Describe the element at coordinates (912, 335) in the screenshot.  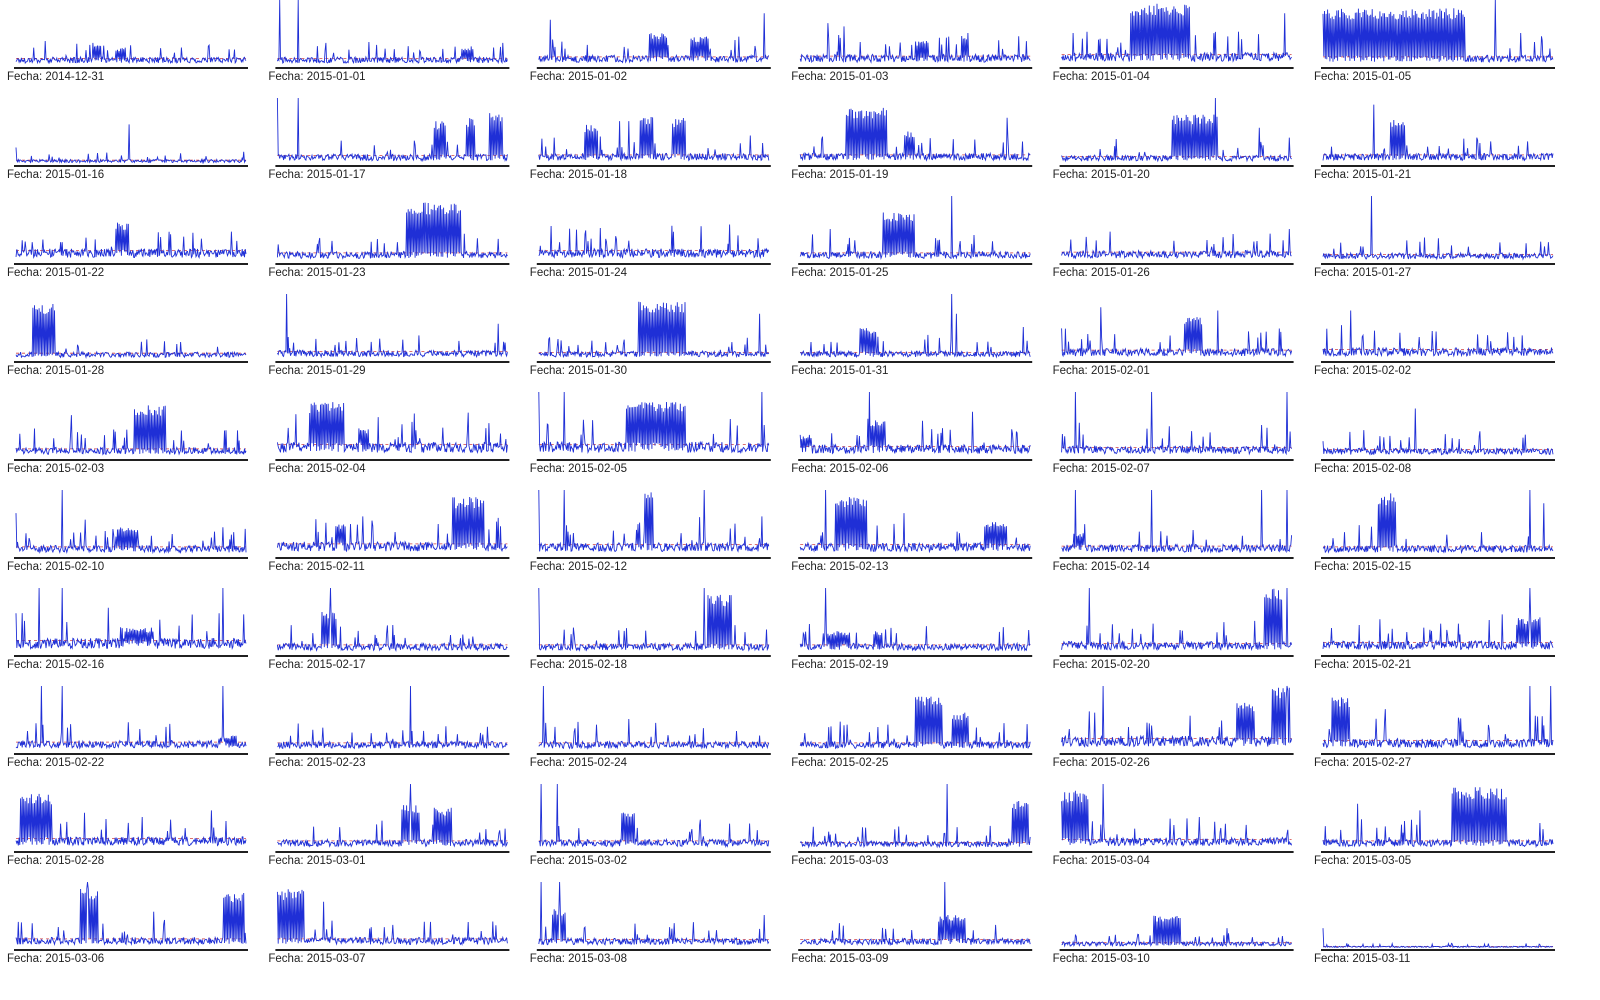
I see `panel-2015-01-31: Fecha: 2015-01-31` at that location.